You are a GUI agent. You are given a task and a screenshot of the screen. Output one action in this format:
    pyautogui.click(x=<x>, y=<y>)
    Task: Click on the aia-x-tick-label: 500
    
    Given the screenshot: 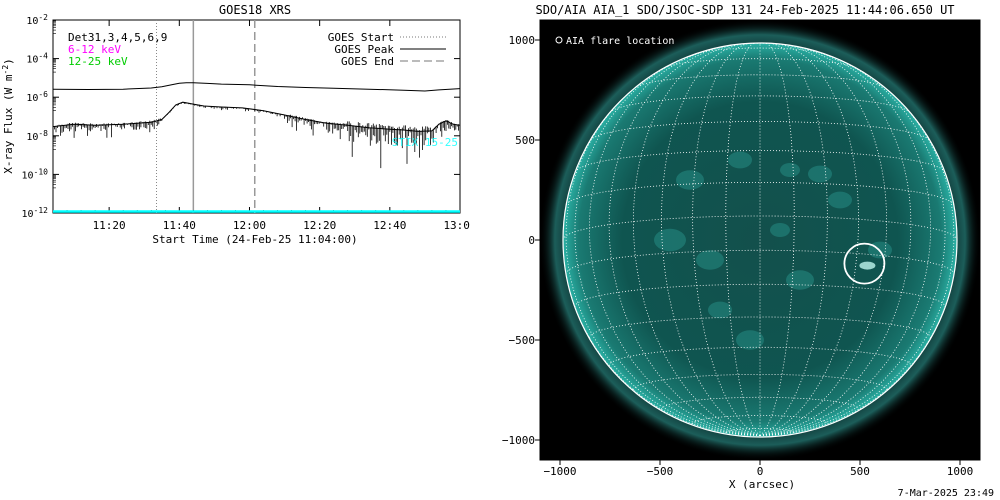 What is the action you would take?
    pyautogui.click(x=860, y=471)
    